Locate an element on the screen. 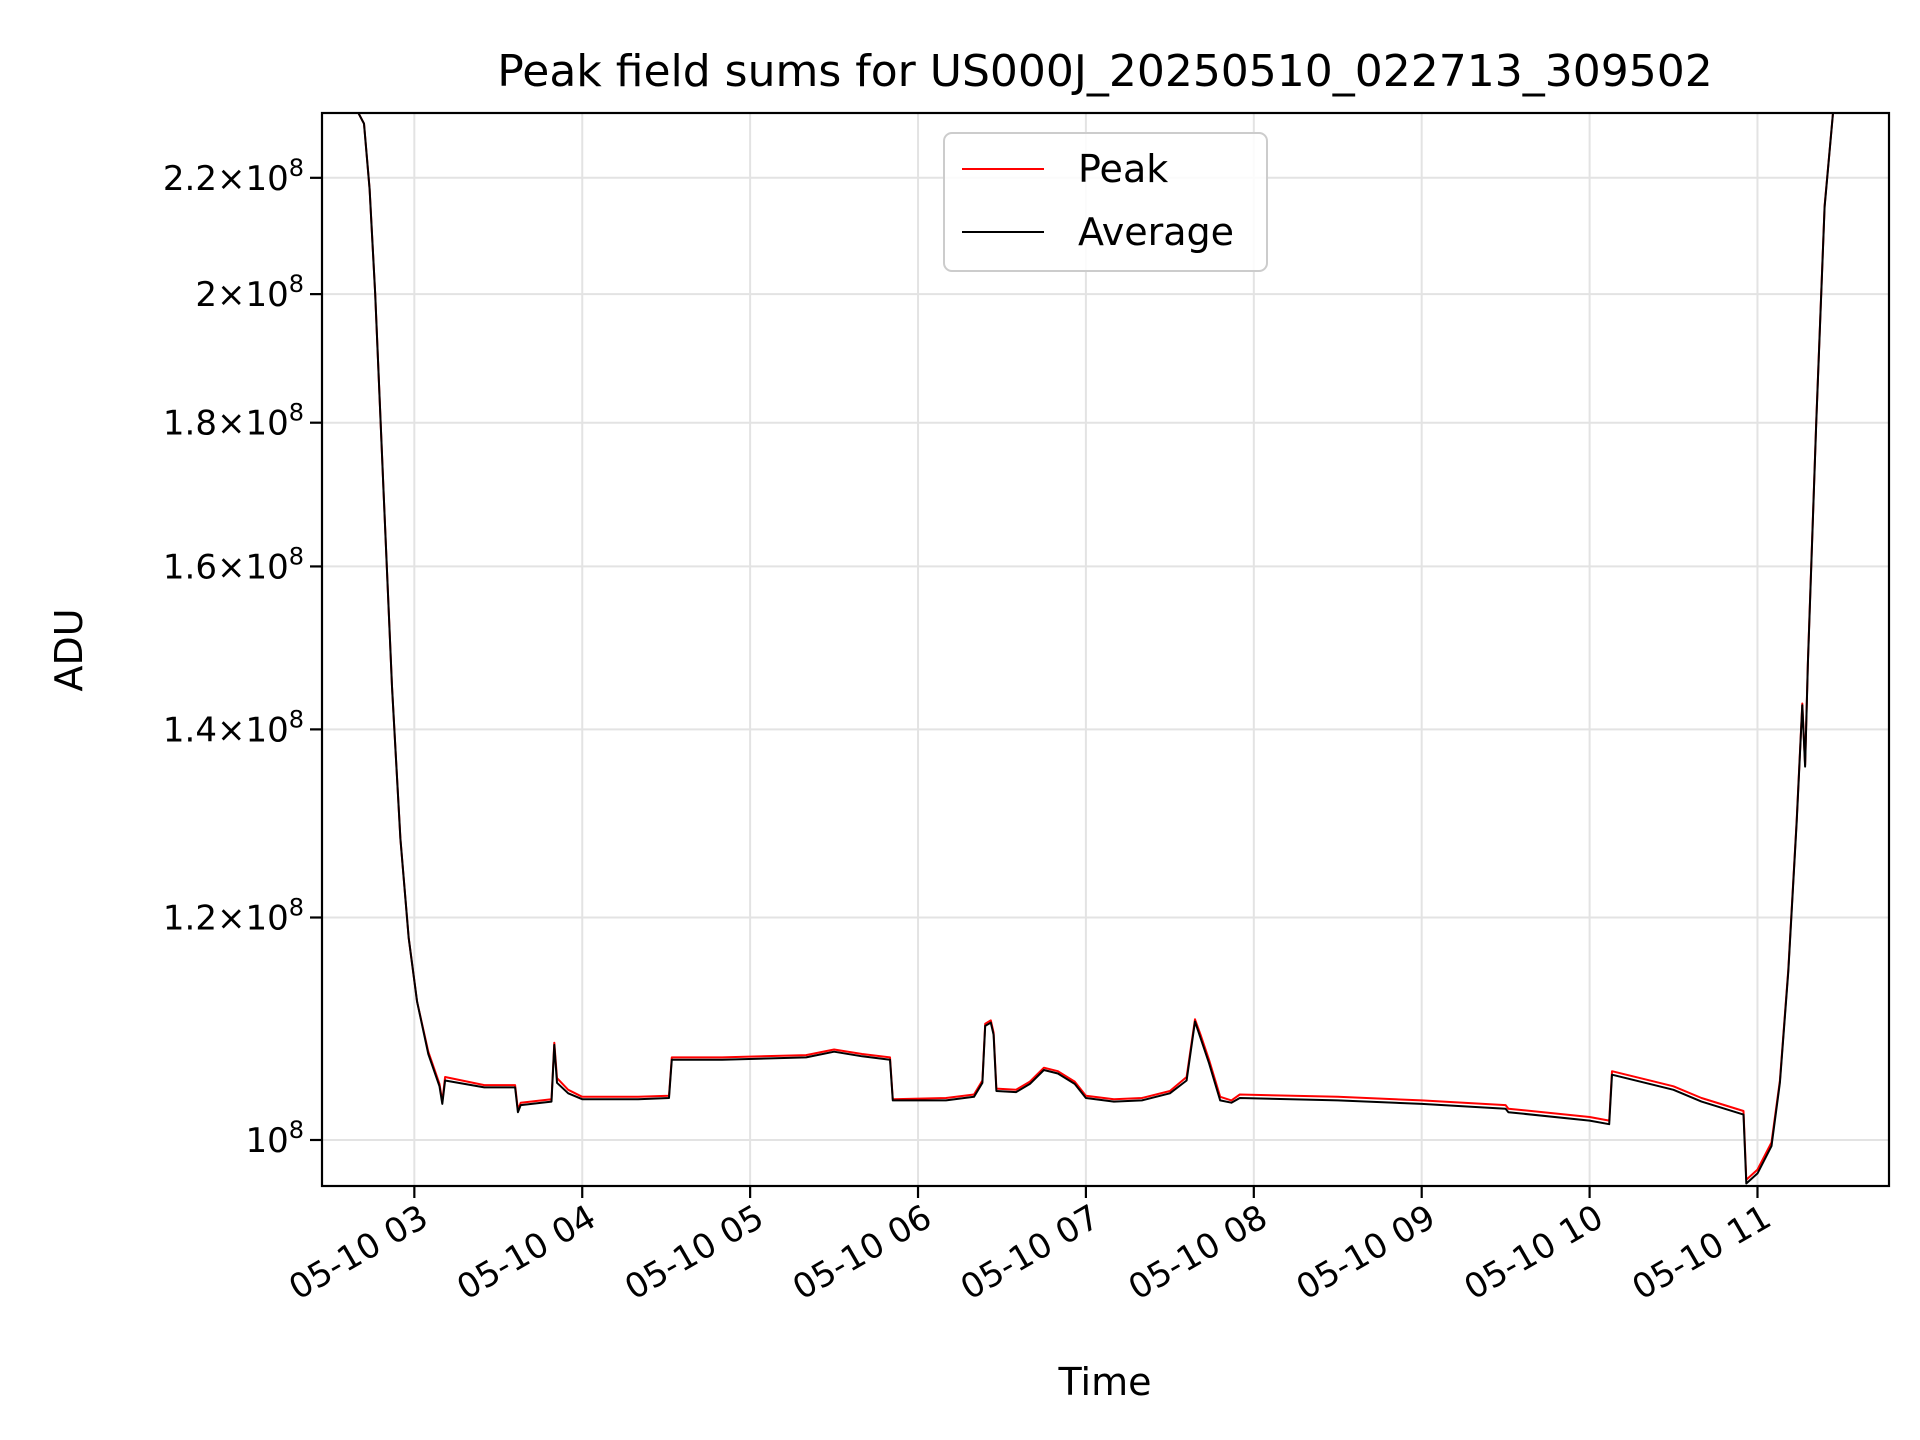  legend: Peak Average is located at coordinates (1105, 202).